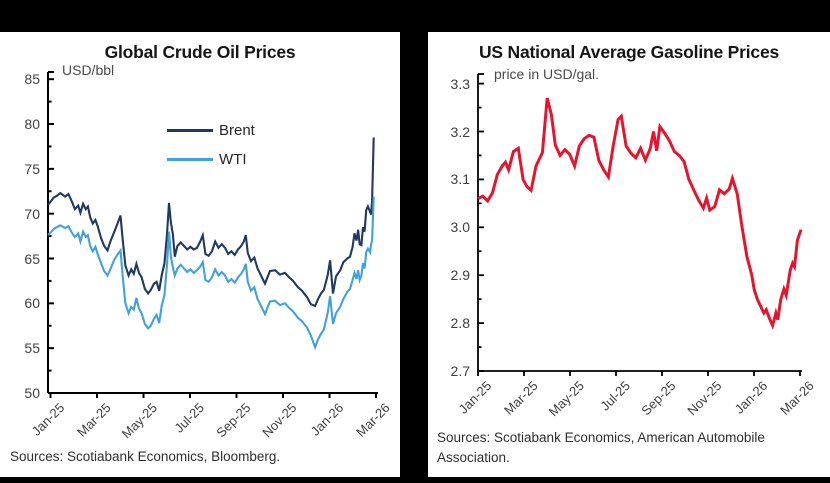  Describe the element at coordinates (32, 348) in the screenshot. I see `y-axis-label: 55` at that location.